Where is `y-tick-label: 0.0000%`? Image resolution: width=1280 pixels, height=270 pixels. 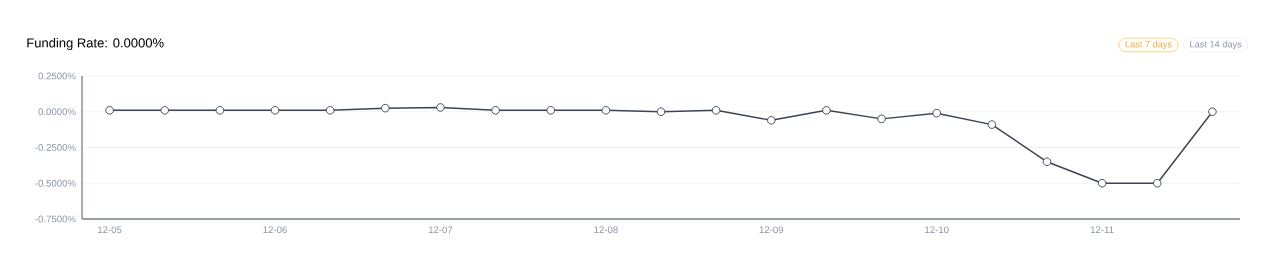
y-tick-label: 0.0000% is located at coordinates (57, 112).